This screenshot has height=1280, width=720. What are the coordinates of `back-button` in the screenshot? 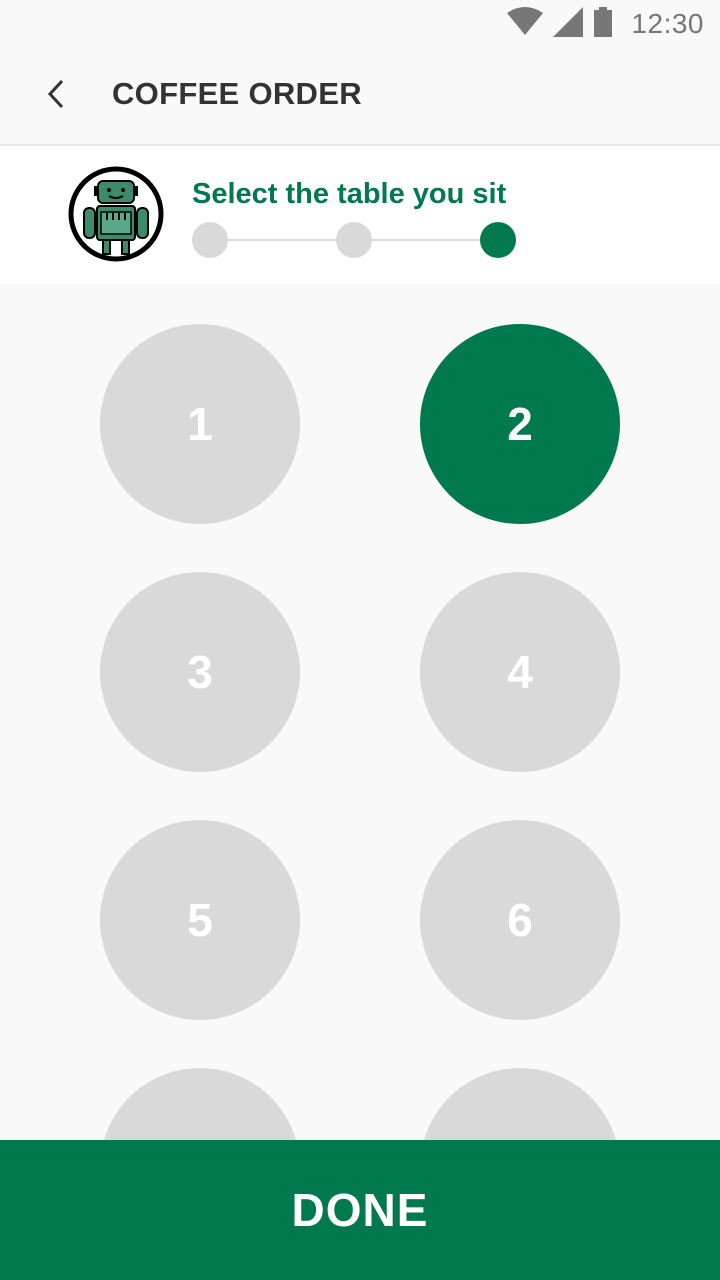 It's located at (56, 96).